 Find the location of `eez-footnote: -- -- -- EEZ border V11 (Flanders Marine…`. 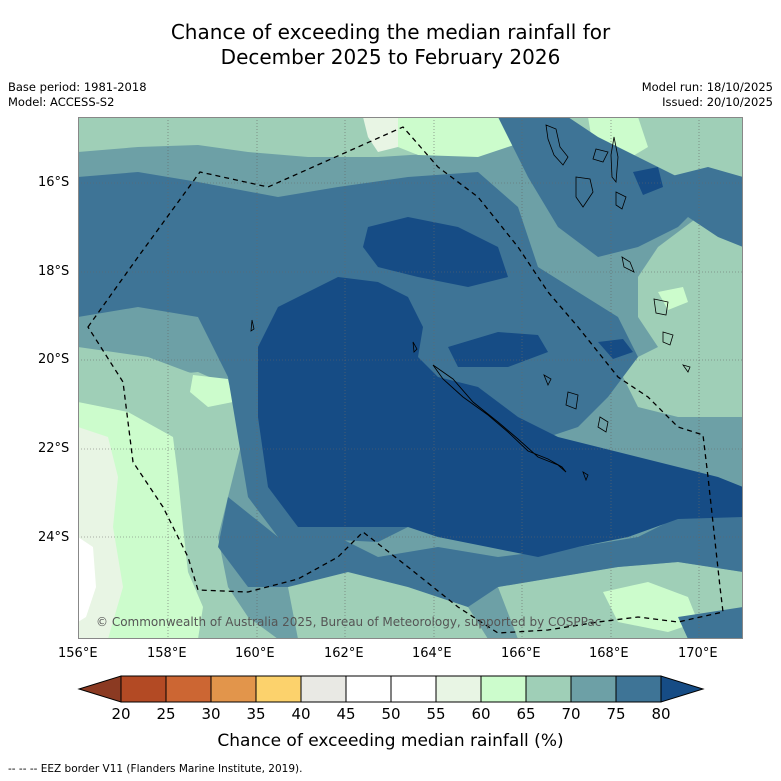

eez-footnote: -- -- -- EEZ border V11 (Flanders Marine… is located at coordinates (155, 769).